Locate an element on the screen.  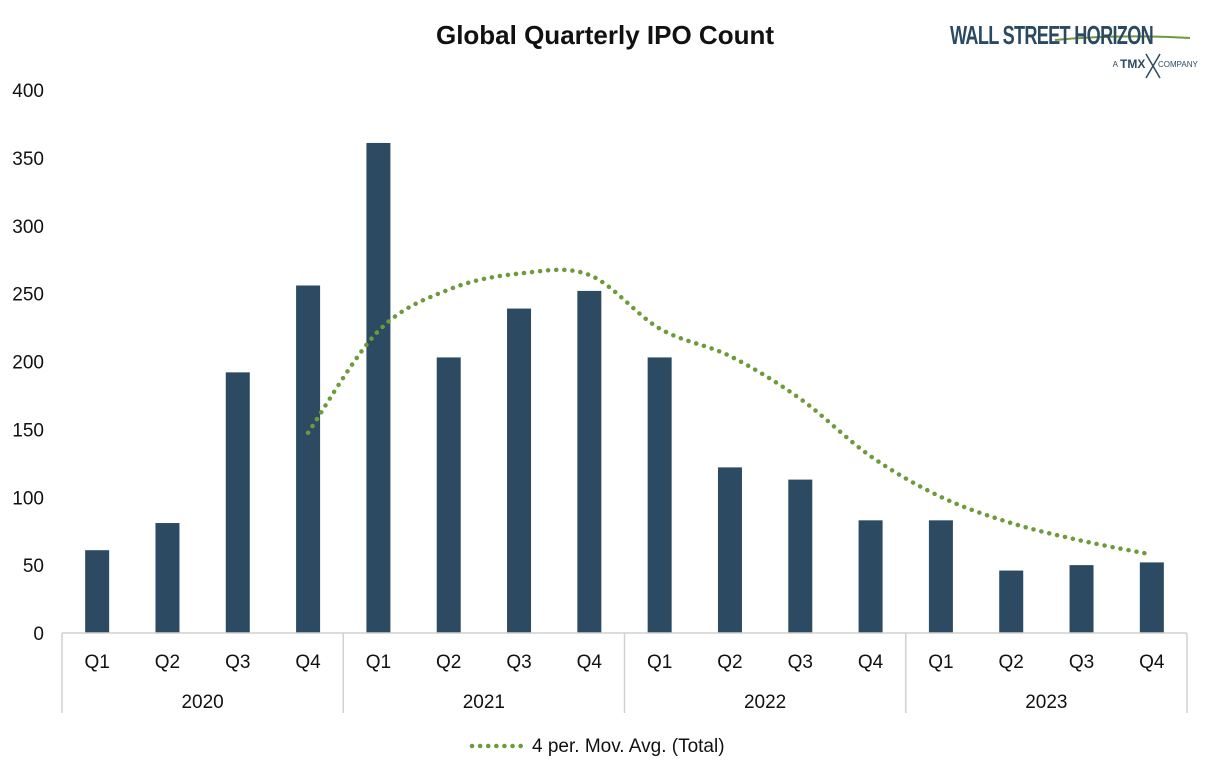
legend: 4 per. Mov. Avg. (Total) is located at coordinates (597, 746).